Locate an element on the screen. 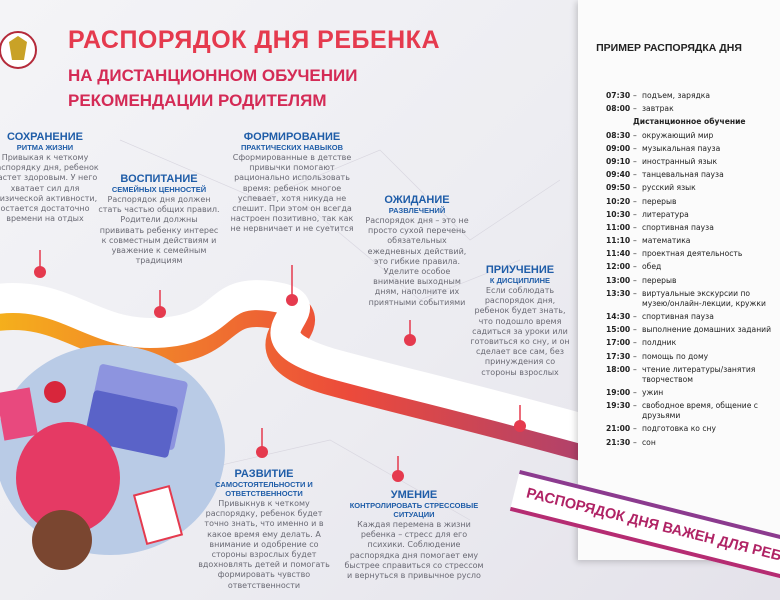 The width and height of the screenshot is (780, 600). schedule-row: 12:00– обед is located at coordinates (691, 267).